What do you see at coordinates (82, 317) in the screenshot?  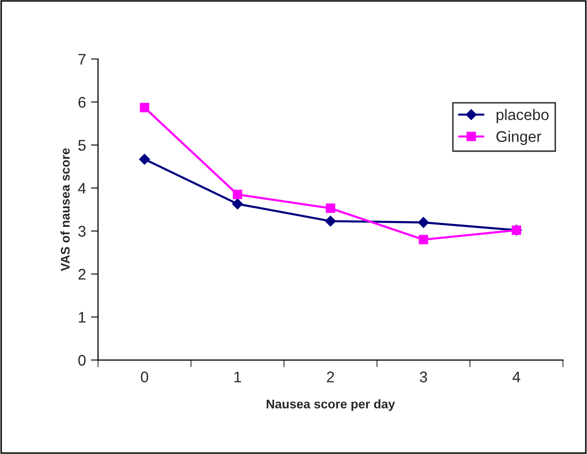 I see `y-tick-label: 1` at bounding box center [82, 317].